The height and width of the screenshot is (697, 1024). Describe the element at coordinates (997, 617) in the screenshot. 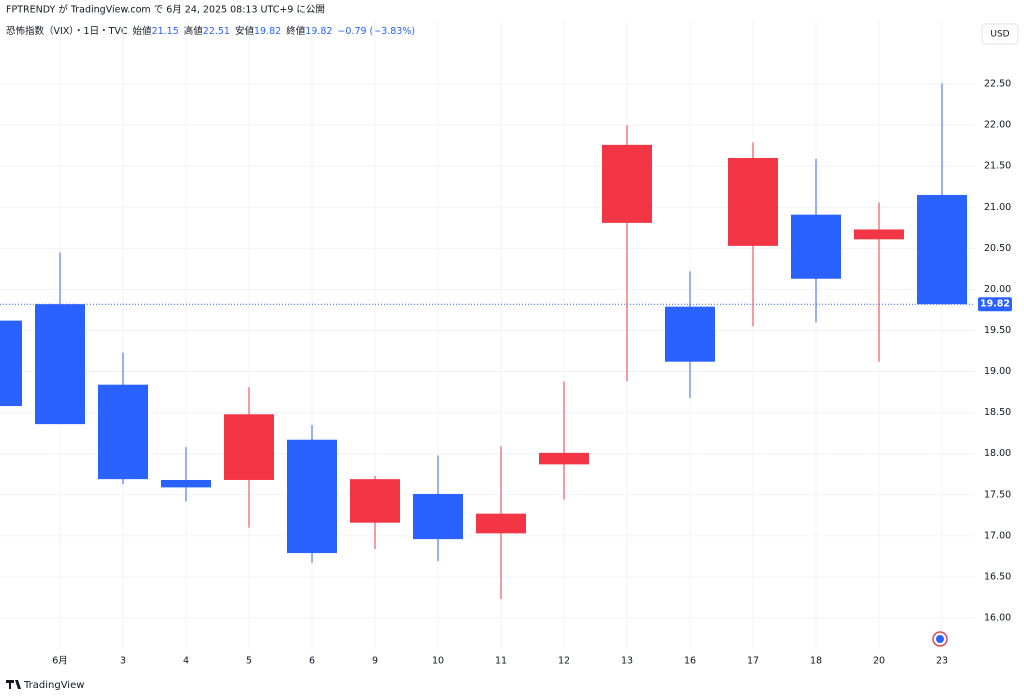

I see `y-tick-label: 16.00` at that location.